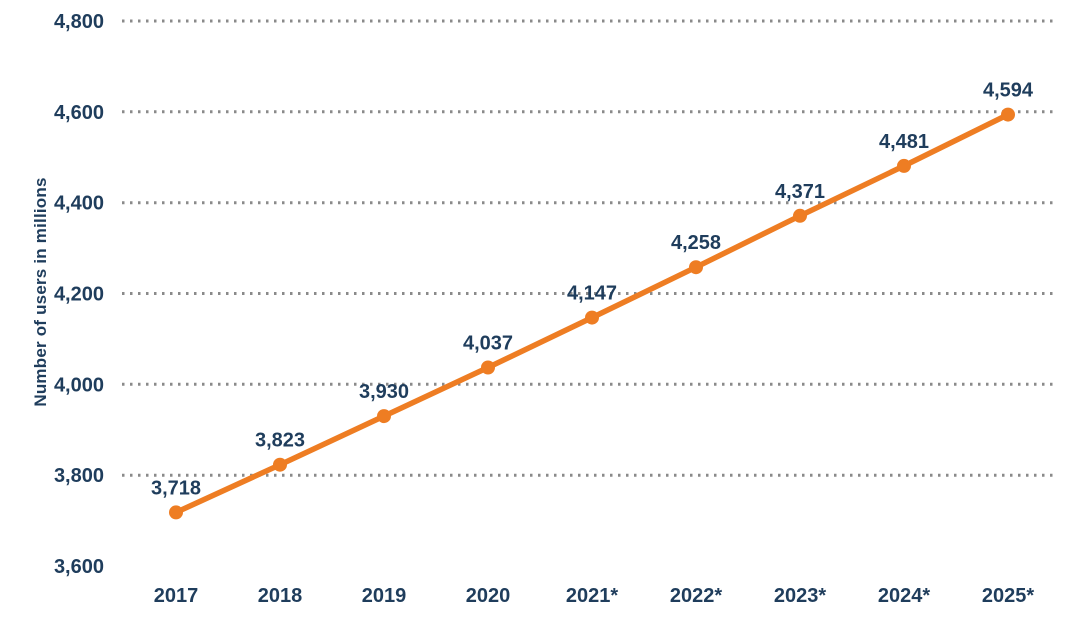 This screenshot has width=1080, height=619. What do you see at coordinates (280, 596) in the screenshot?
I see `x-axis-tick-label: 2018` at bounding box center [280, 596].